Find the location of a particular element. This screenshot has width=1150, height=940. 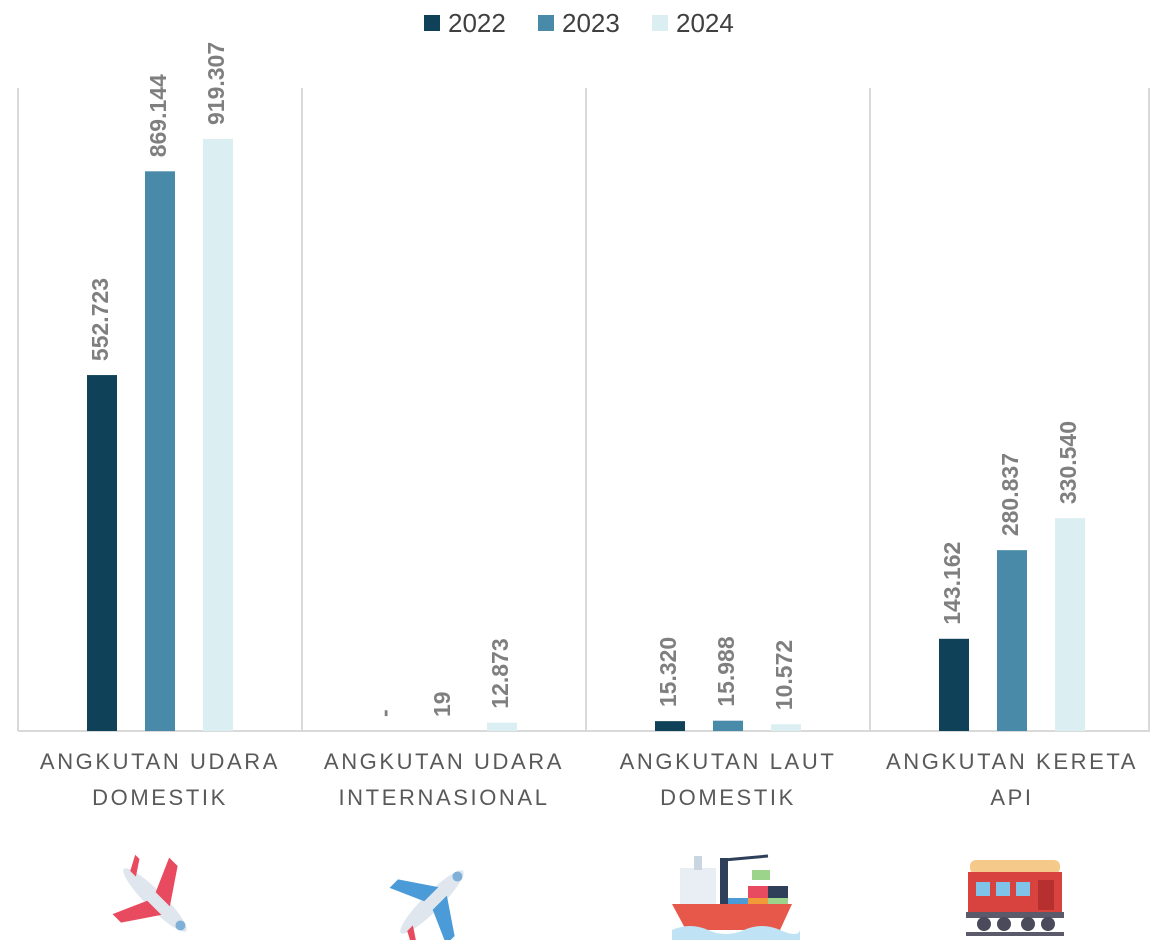

icon-plane-domestic is located at coordinates (149, 893).